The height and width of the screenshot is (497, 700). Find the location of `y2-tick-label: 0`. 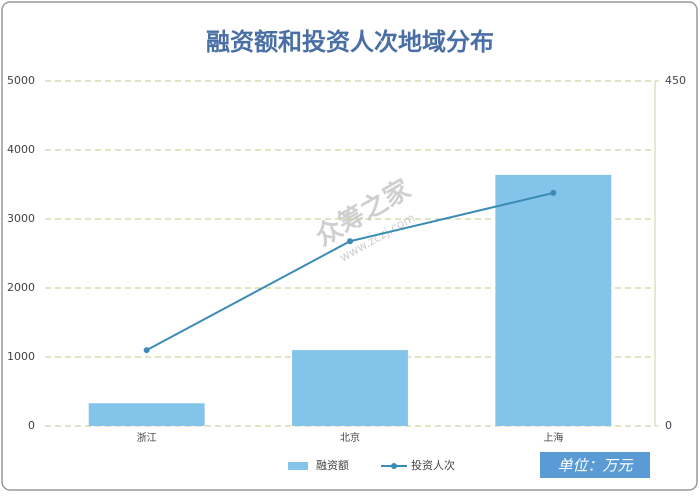

y2-tick-label: 0 is located at coordinates (668, 425).